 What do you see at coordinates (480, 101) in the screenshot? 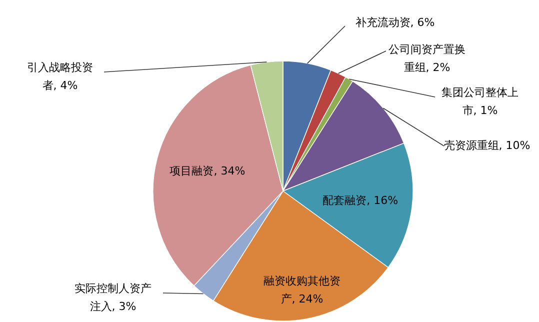
I see `slice-label: 集团公司整体上市, 1%` at bounding box center [480, 101].